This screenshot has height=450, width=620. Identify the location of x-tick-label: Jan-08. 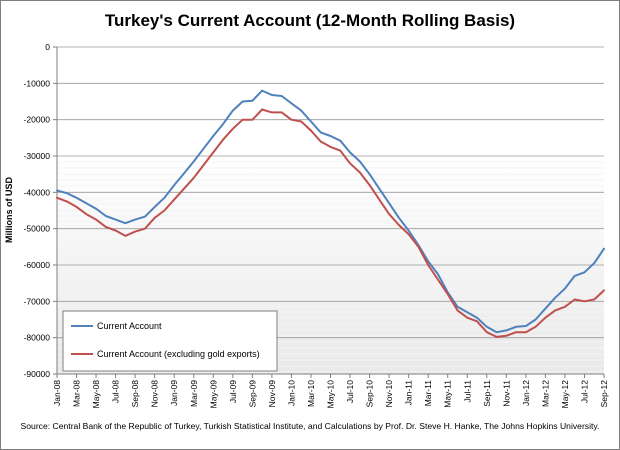
(57, 393).